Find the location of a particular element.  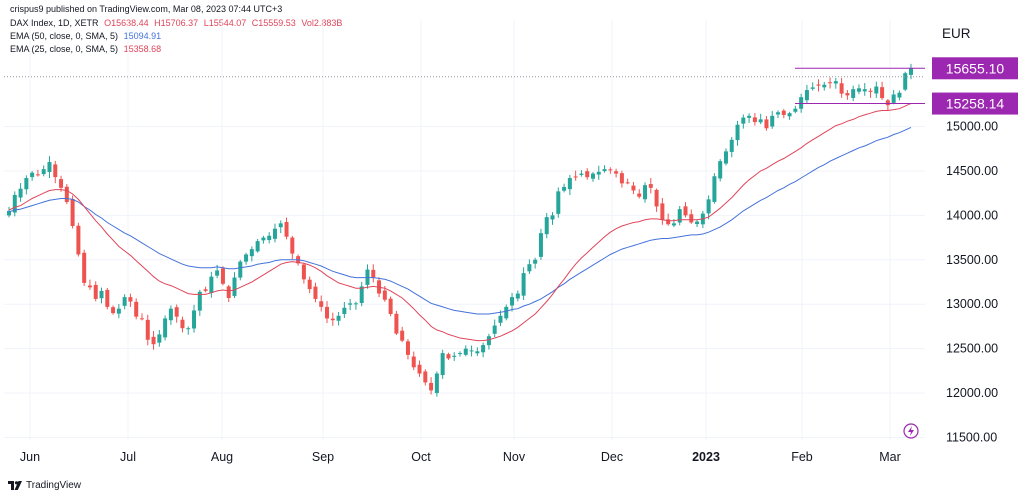

low-value: L15544.07 is located at coordinates (225, 23).